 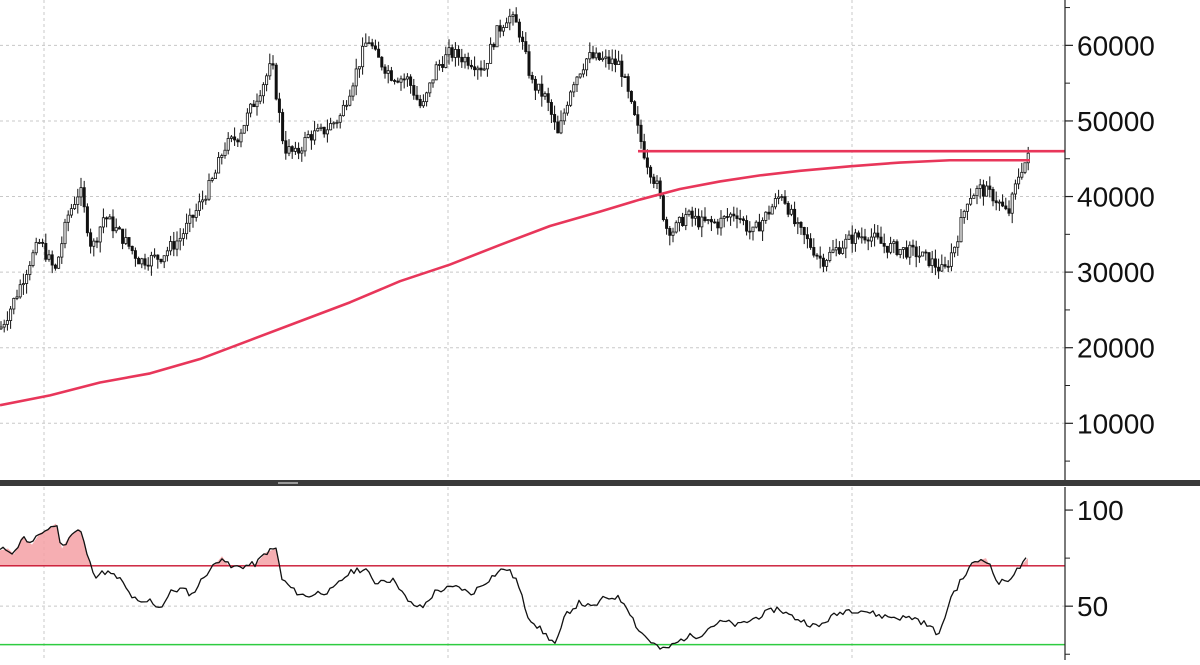 What do you see at coordinates (288, 483) in the screenshot?
I see `pane-resize-handle` at bounding box center [288, 483].